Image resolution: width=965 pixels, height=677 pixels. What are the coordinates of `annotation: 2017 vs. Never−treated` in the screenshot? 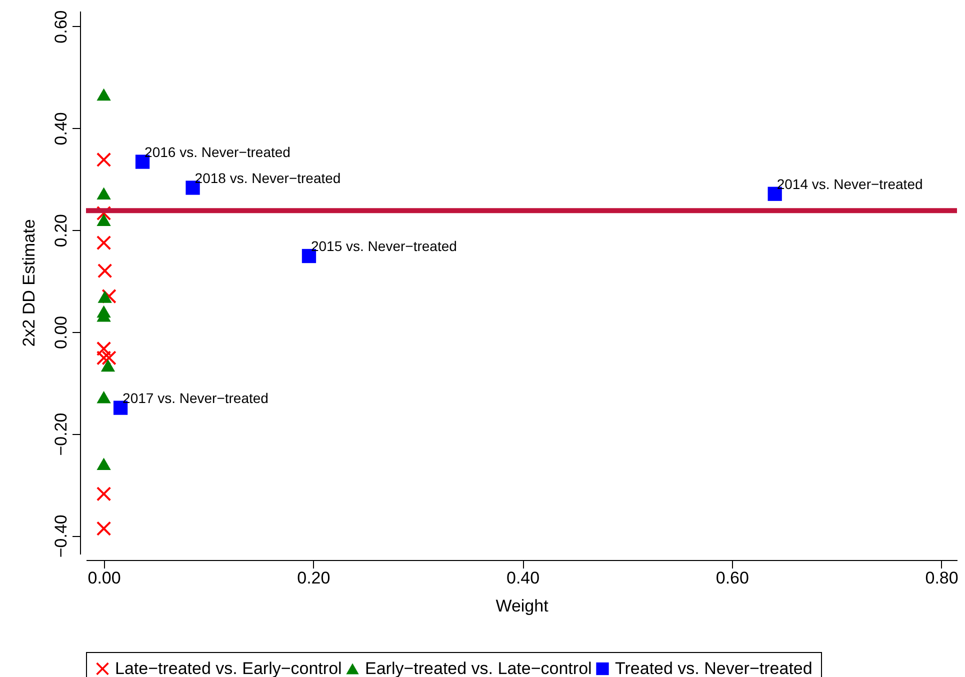 It's located at (195, 398).